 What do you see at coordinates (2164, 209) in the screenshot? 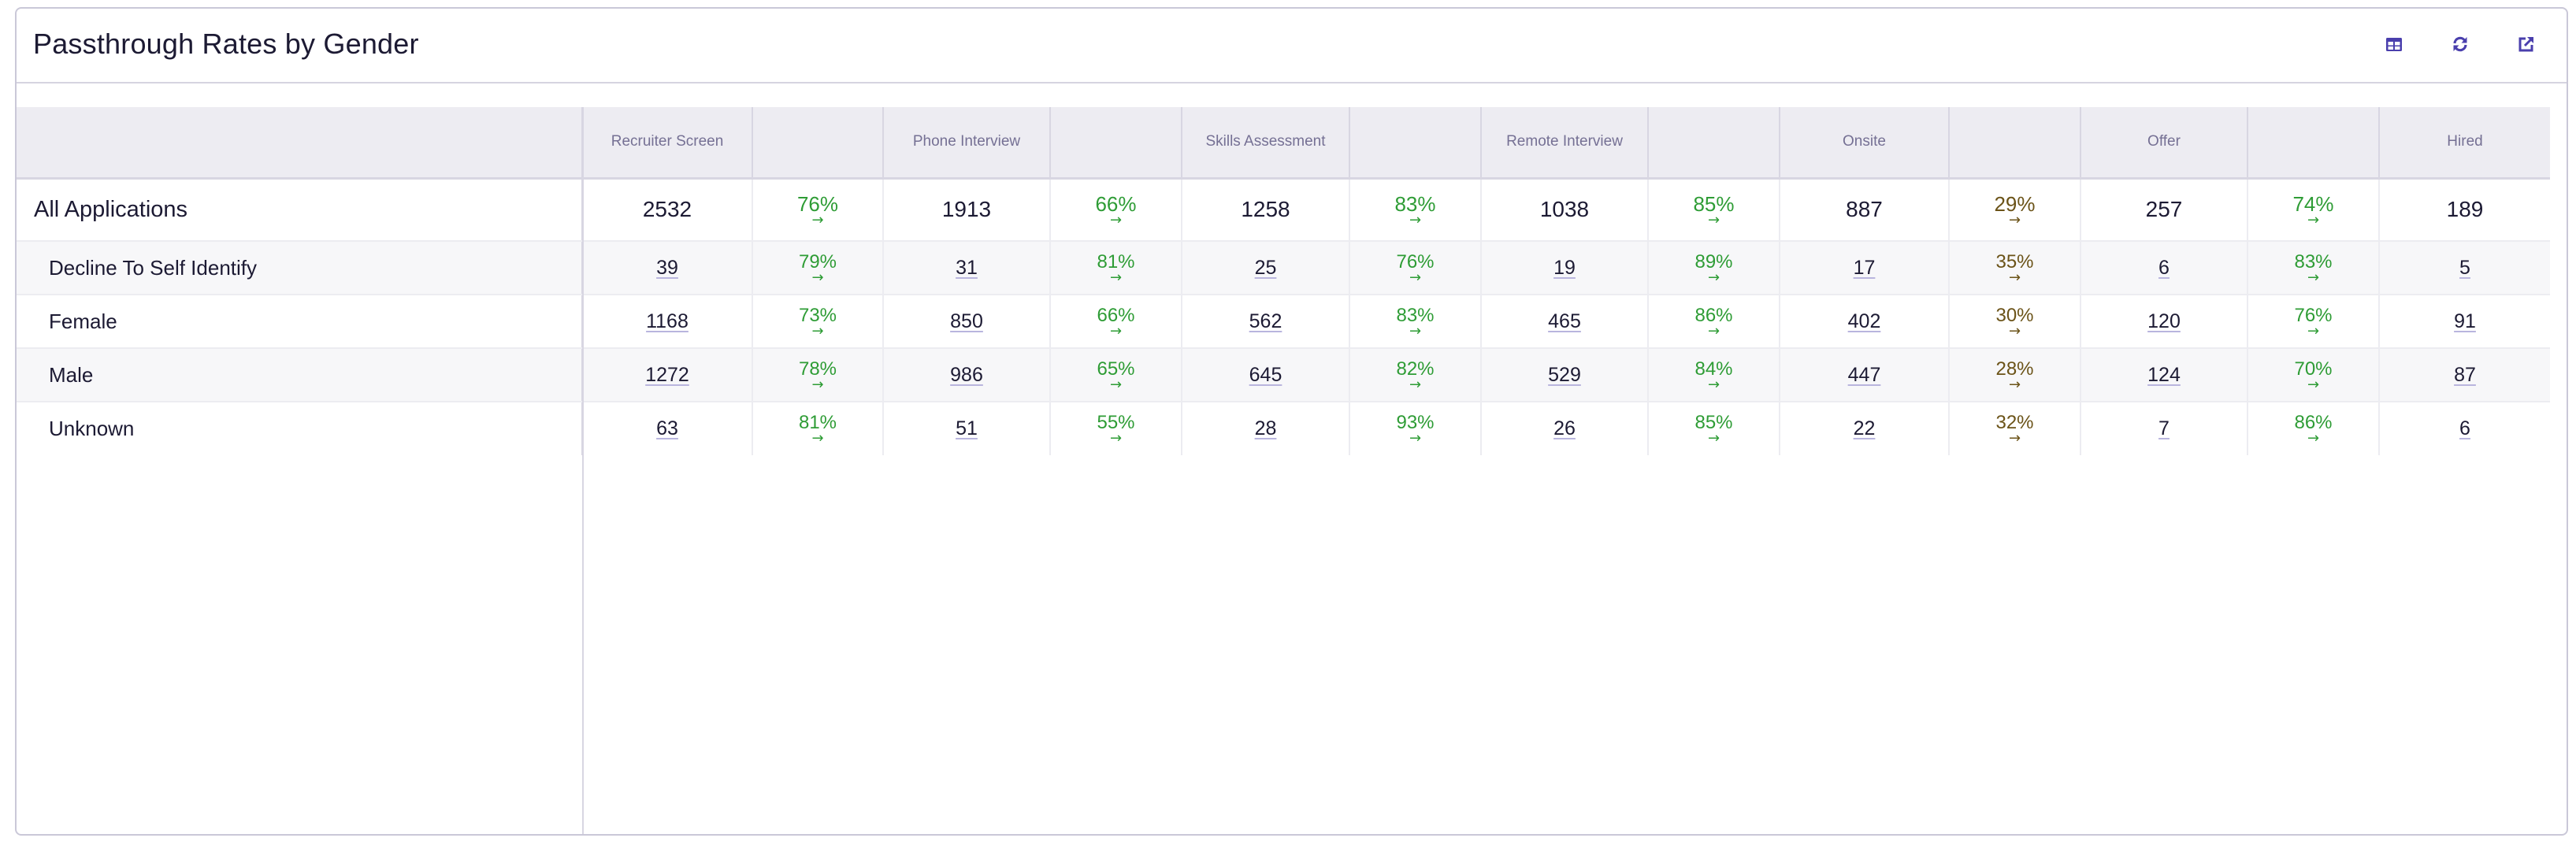
I see `count-cell: 257` at bounding box center [2164, 209].